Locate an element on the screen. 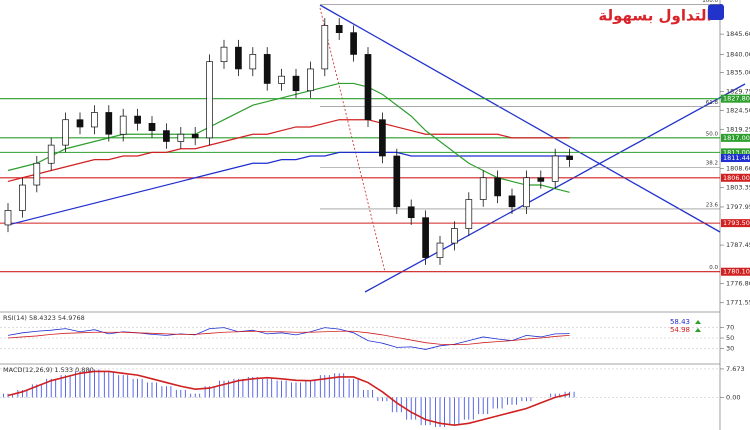  fib-label: 23.6 is located at coordinates (712, 205).